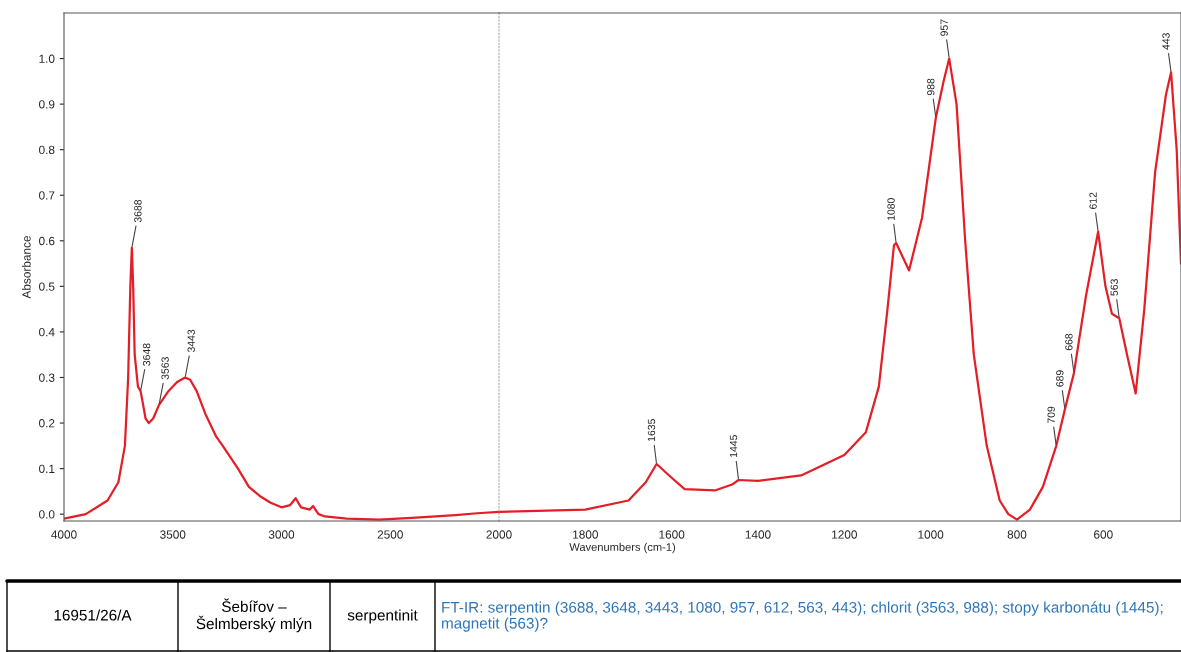 This screenshot has width=1181, height=652. I want to click on annotation: 443, so click(1166, 41).